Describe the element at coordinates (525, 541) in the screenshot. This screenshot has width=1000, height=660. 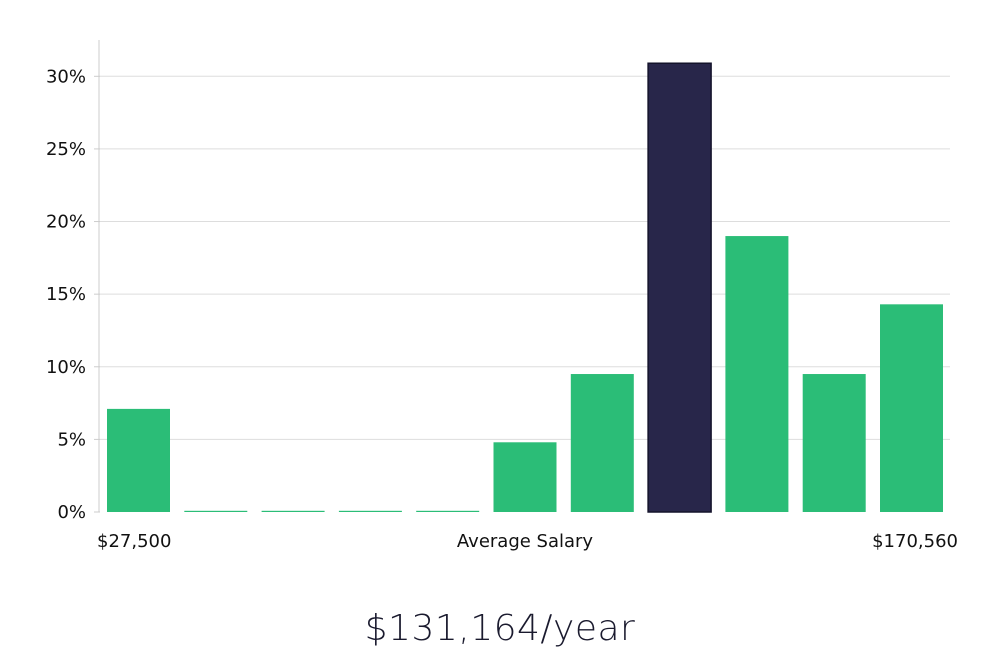
I see `x-axis-title: Average Salary` at that location.